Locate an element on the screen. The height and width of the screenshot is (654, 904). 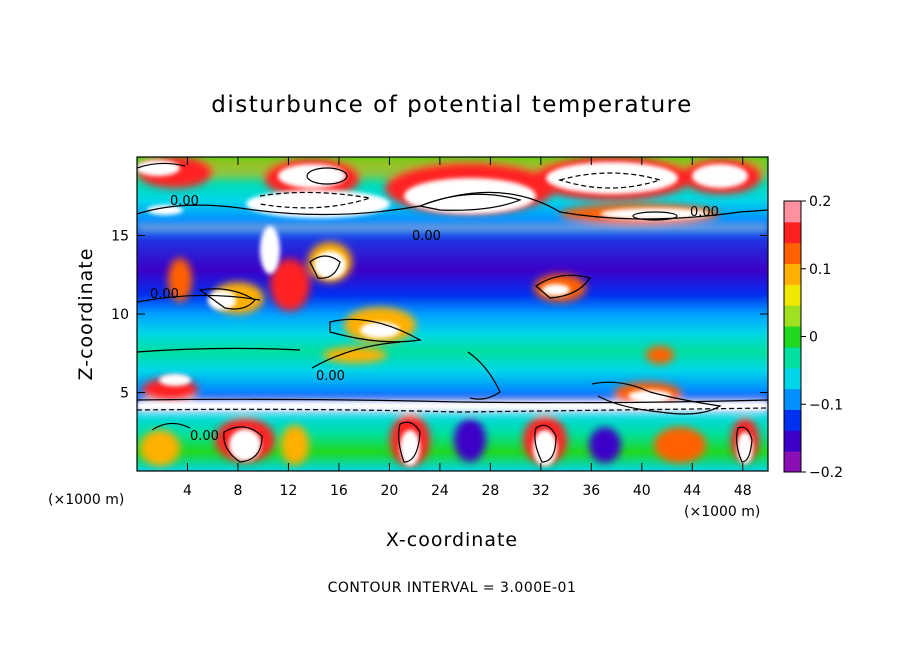
x-tick-label: 20 is located at coordinates (389, 491).